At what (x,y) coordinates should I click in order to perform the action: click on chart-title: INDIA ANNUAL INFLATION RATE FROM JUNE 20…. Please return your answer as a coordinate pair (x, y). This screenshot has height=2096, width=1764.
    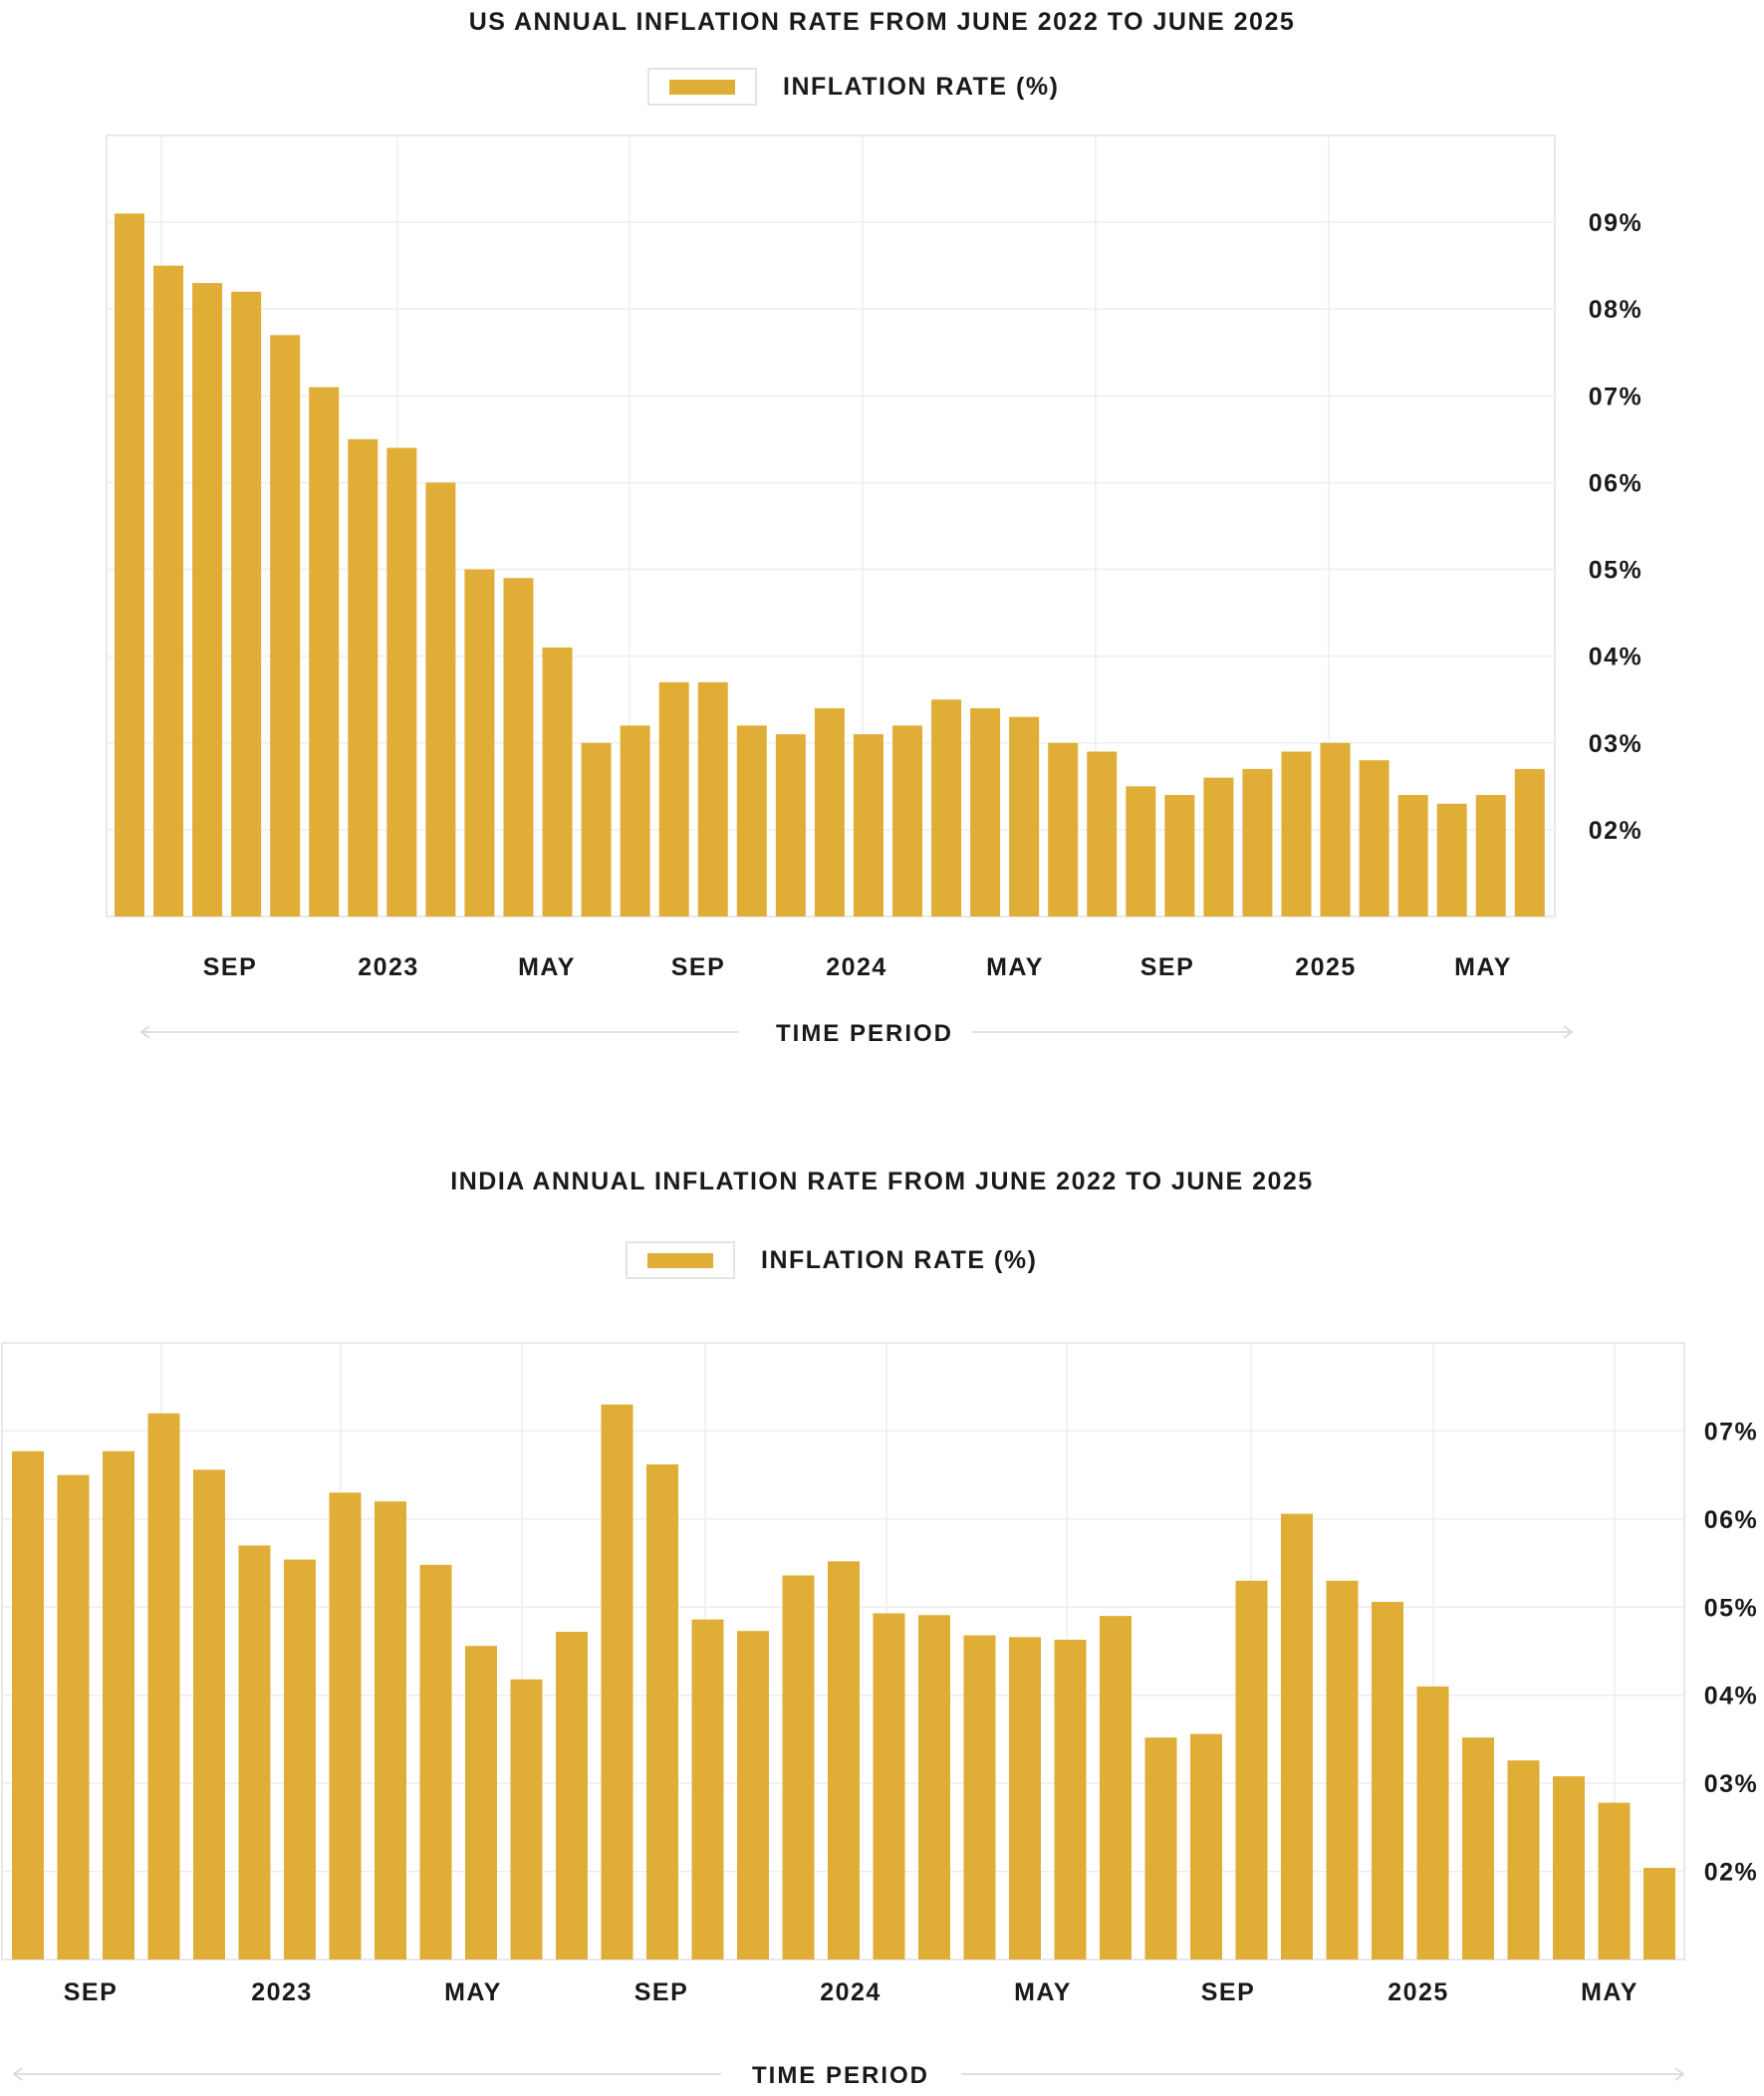
    Looking at the image, I should click on (882, 1181).